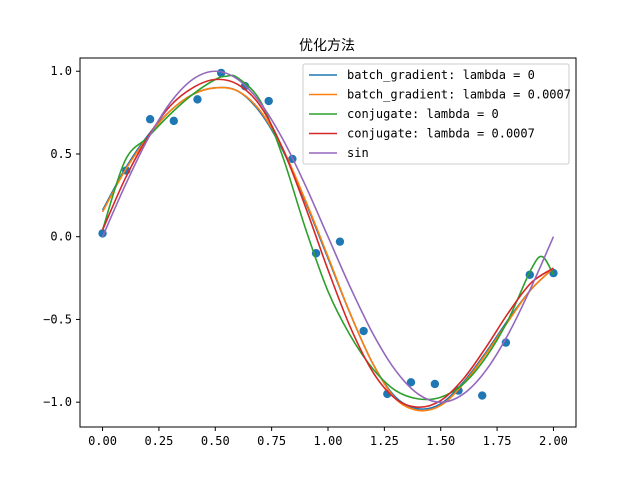  I want to click on x-tick-label: 1.00, so click(328, 441).